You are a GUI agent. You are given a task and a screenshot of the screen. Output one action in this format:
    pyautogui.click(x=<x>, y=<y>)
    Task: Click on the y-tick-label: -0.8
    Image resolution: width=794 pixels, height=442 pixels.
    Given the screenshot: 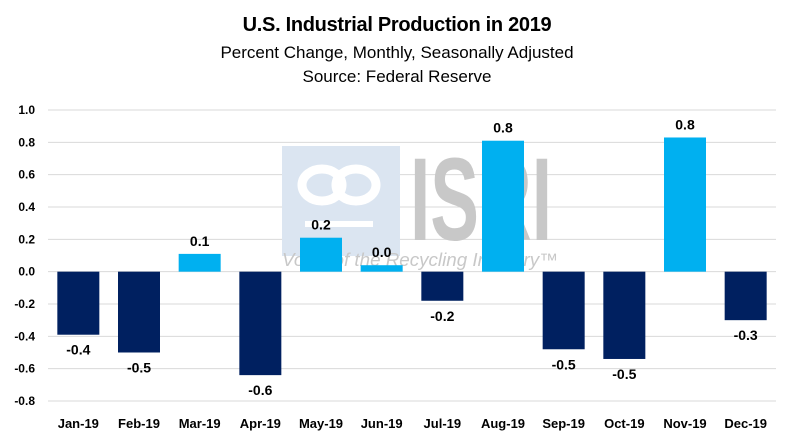 What is the action you would take?
    pyautogui.click(x=24, y=401)
    